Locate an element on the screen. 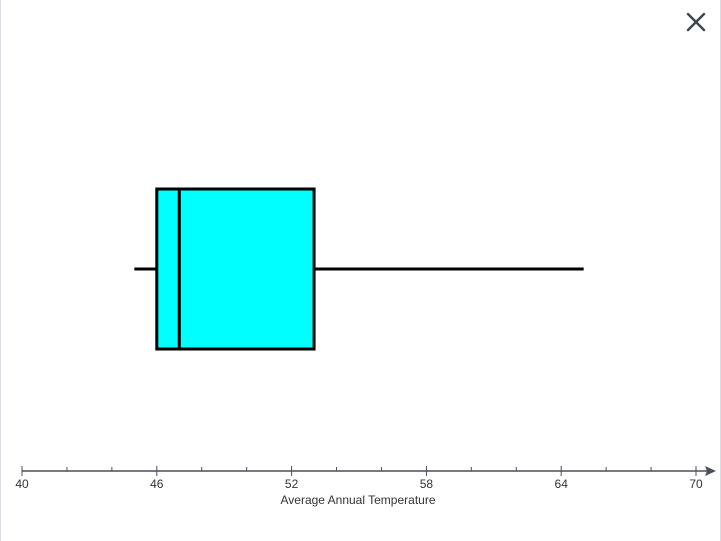 This screenshot has width=721, height=541. x-tick-label: 40 is located at coordinates (22, 484).